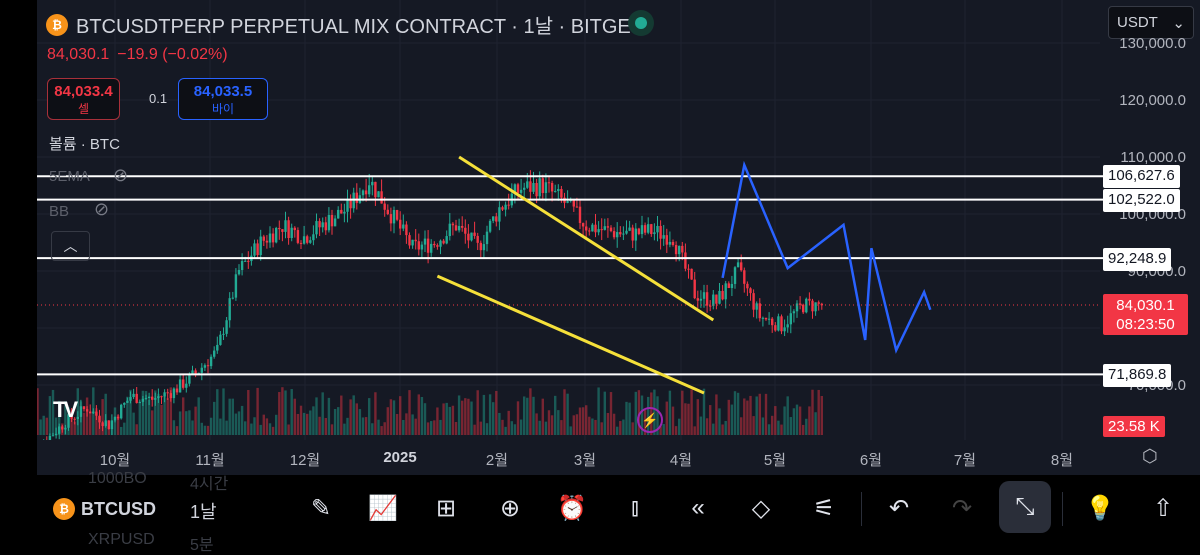  What do you see at coordinates (1163, 508) in the screenshot?
I see `share-icon: ⇧` at bounding box center [1163, 508].